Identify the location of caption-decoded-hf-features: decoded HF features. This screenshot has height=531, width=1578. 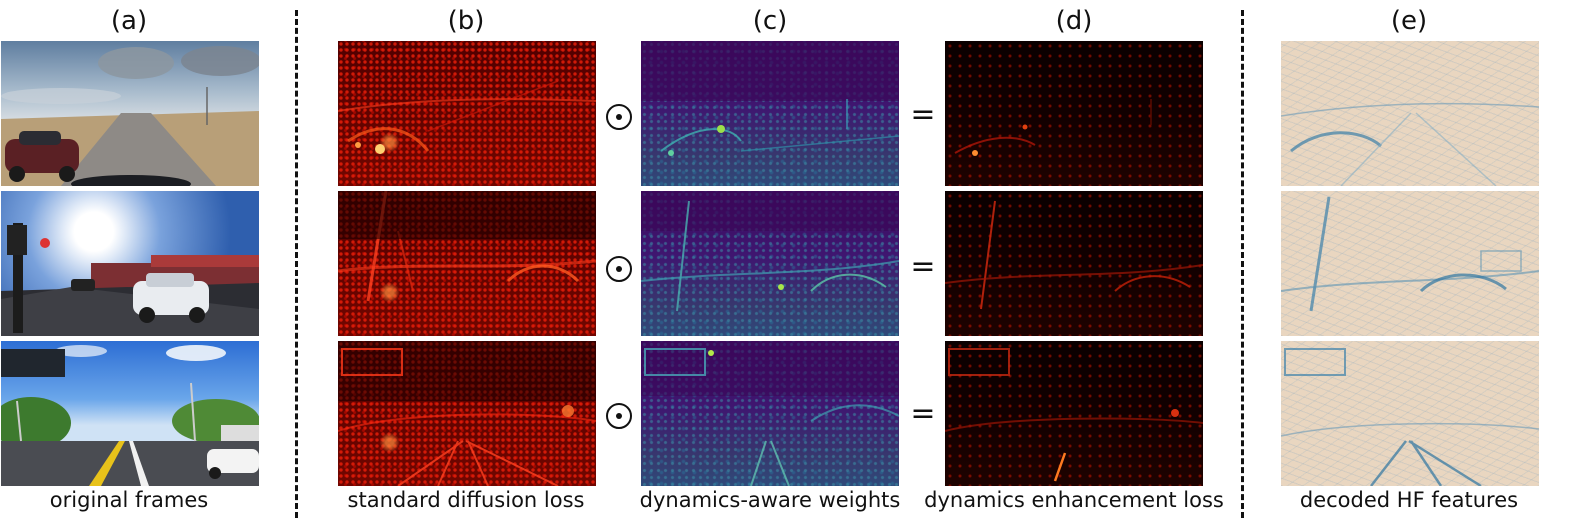
(1409, 500).